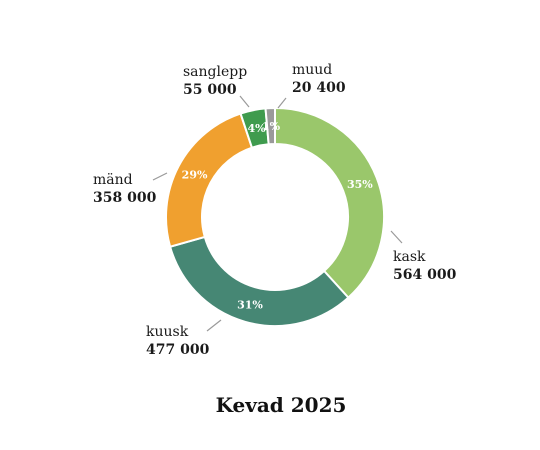 This screenshot has height=450, width=540. I want to click on category-label-muud: muud, so click(312, 70).